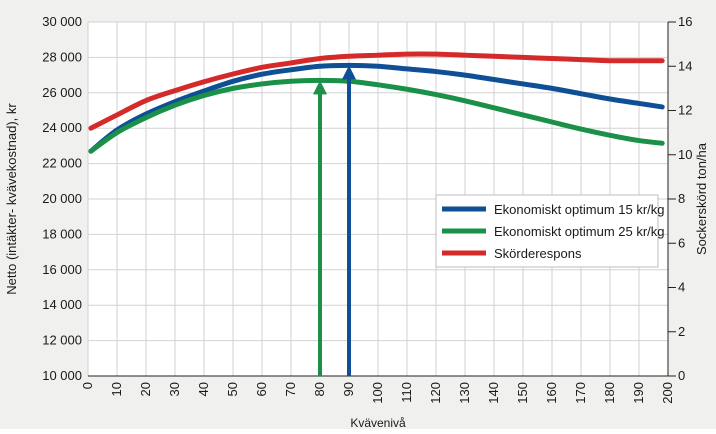 Image resolution: width=716 pixels, height=434 pixels. Describe the element at coordinates (681, 287) in the screenshot. I see `y2-tick-label: 4` at that location.